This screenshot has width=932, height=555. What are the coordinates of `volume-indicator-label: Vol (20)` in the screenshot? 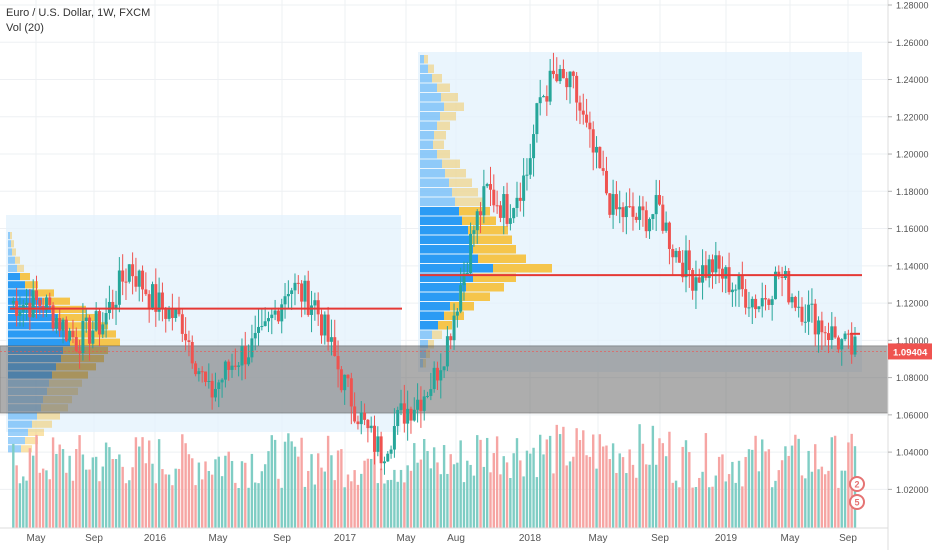 It's located at (25, 28).